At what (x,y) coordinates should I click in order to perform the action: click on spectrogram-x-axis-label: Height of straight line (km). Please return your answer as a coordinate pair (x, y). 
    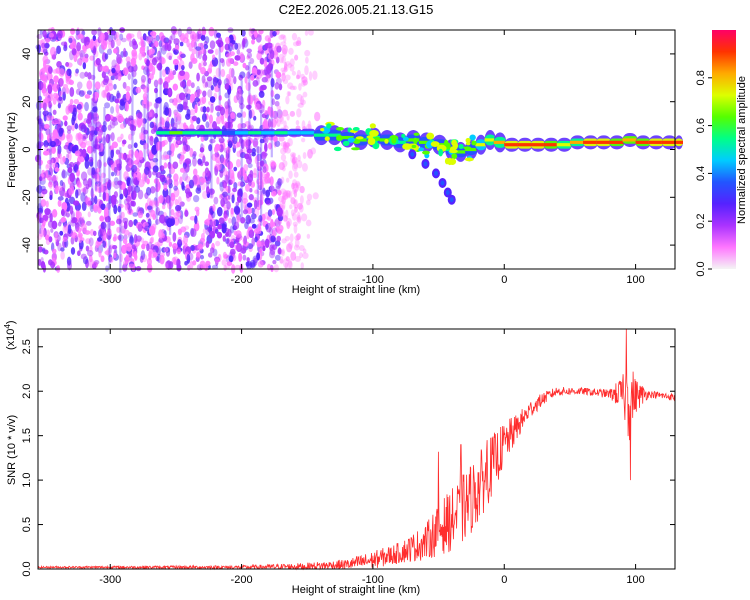
    Looking at the image, I should click on (356, 290).